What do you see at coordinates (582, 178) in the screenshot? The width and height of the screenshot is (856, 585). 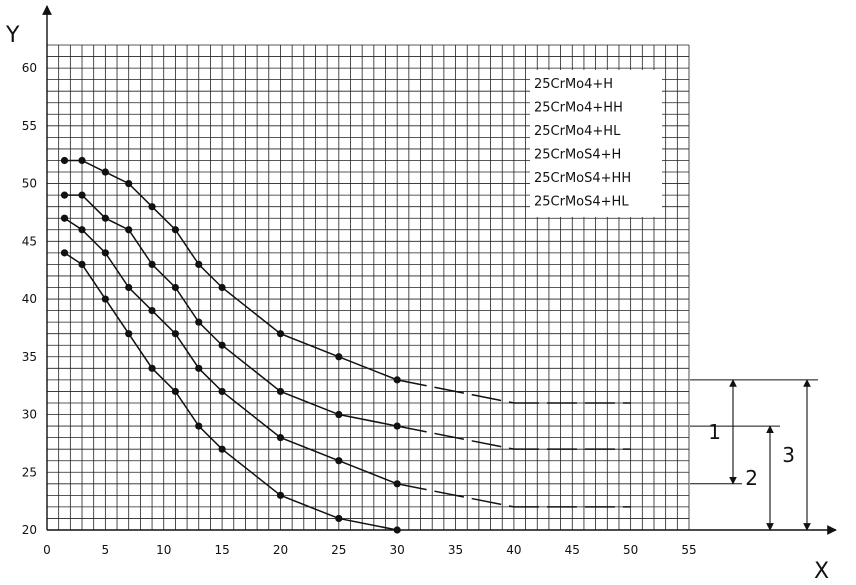 I see `legend-entry: 25CrMoS4+HH` at bounding box center [582, 178].